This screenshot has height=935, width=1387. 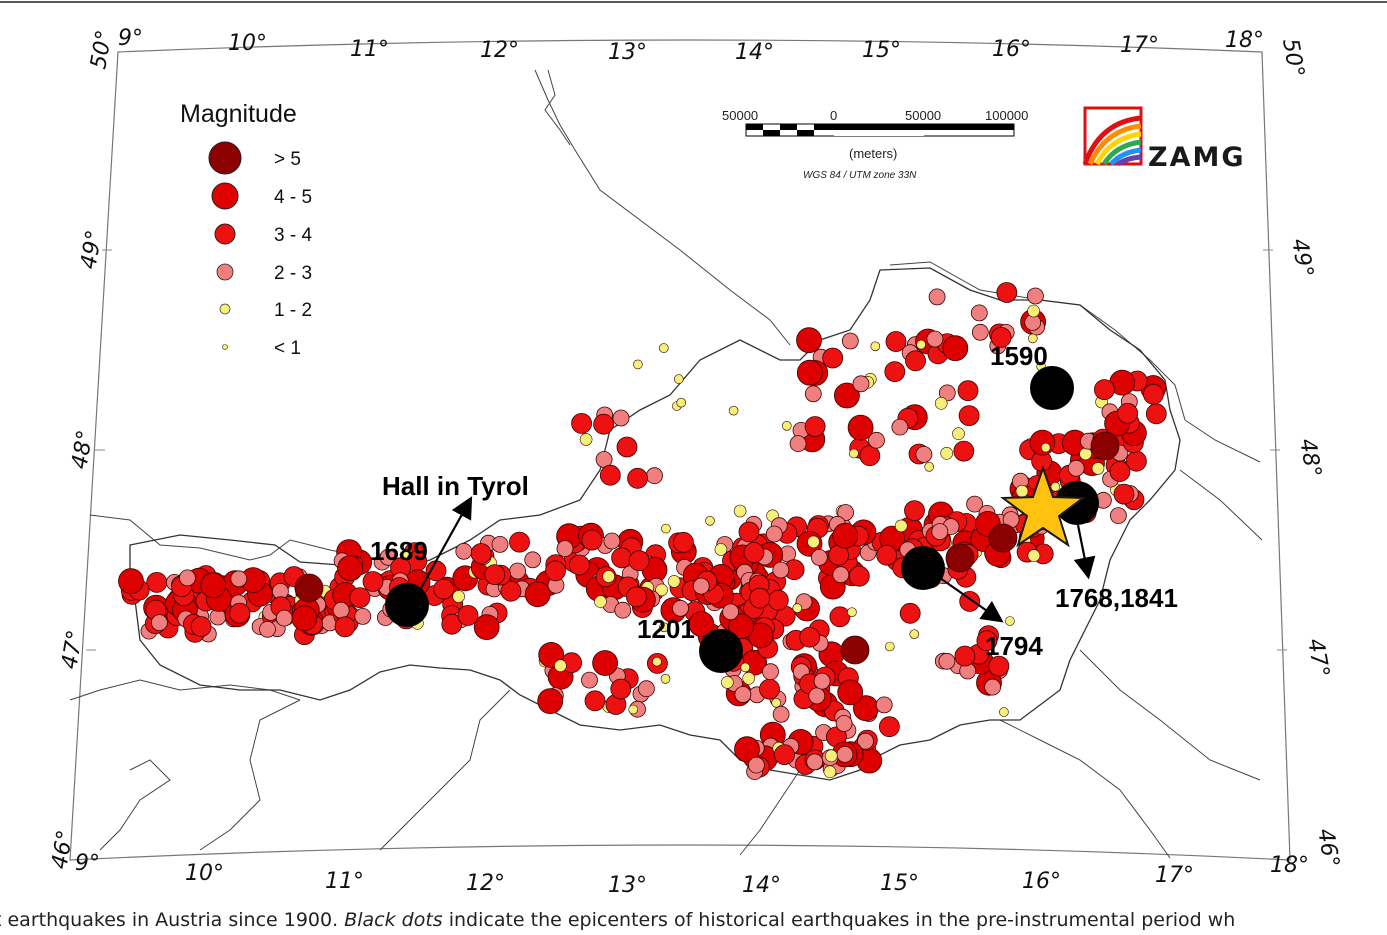 I want to click on lat-labels-right: 50° 49° 48° 47° 46°, so click(x=1310, y=453).